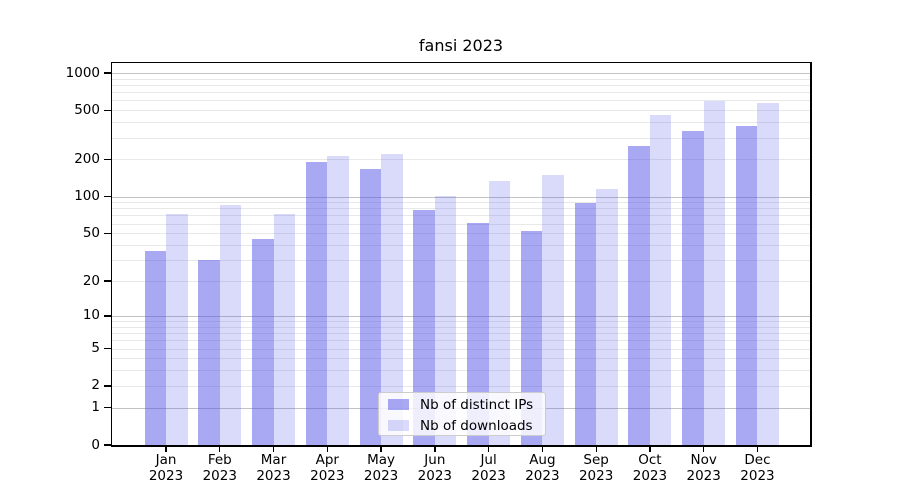 Image resolution: width=900 pixels, height=500 pixels. I want to click on bar-distinct-ips-aug, so click(531, 338).